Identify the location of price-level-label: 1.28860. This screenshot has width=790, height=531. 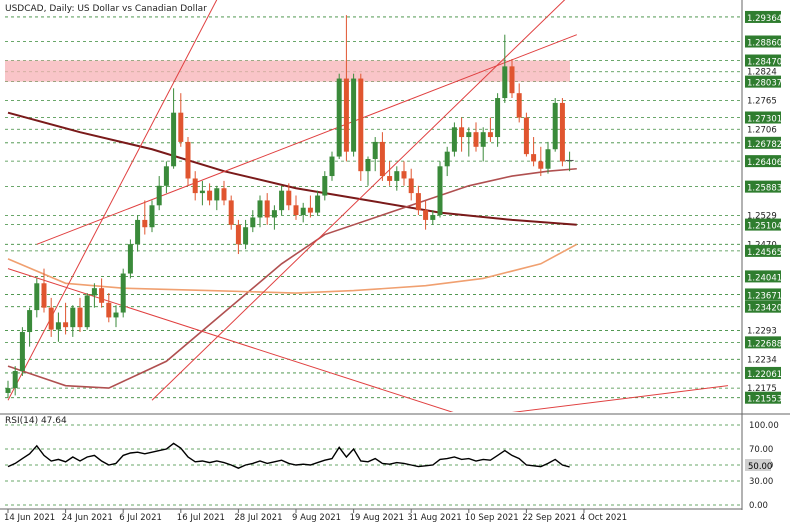
(764, 44).